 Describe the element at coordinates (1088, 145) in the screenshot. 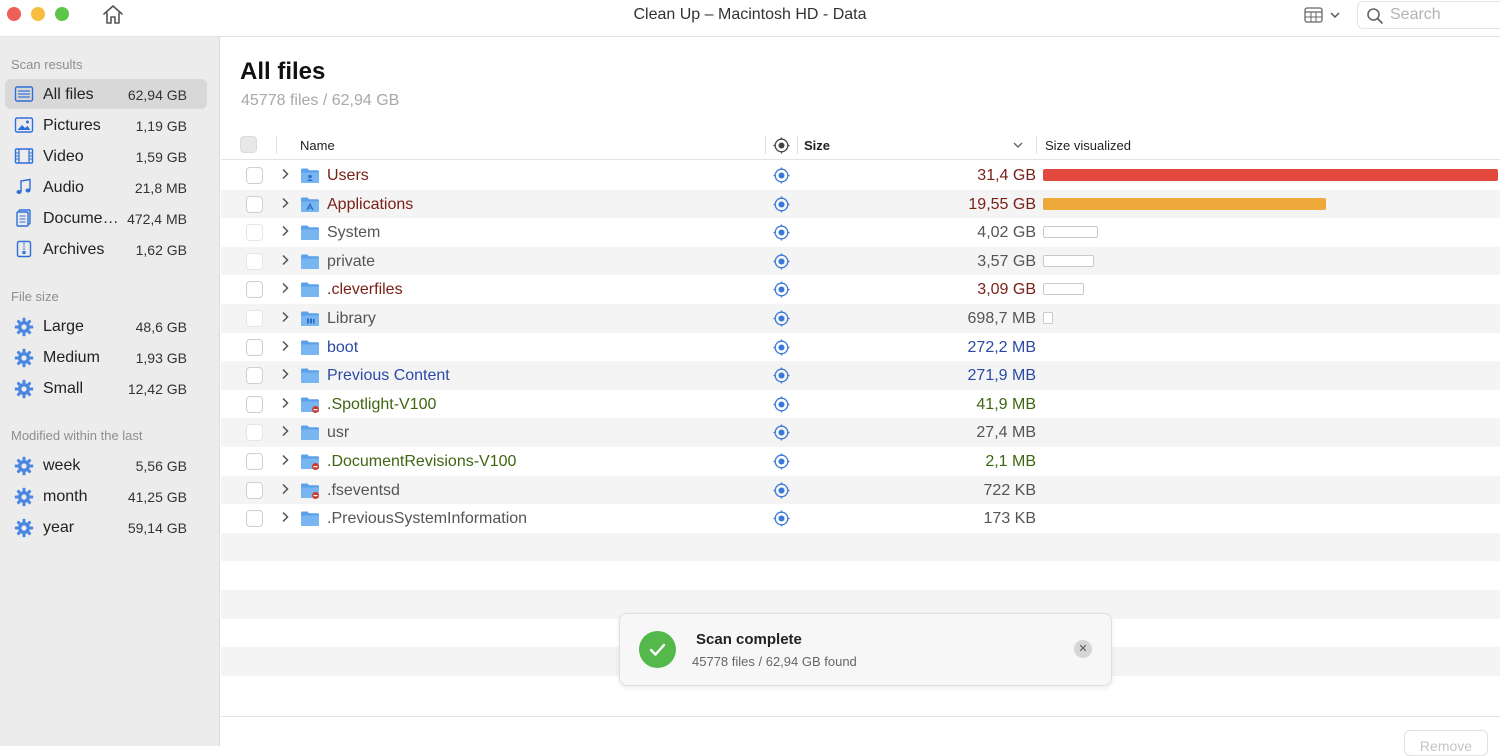

I see `column-header-size-visualized: Size visualized` at that location.